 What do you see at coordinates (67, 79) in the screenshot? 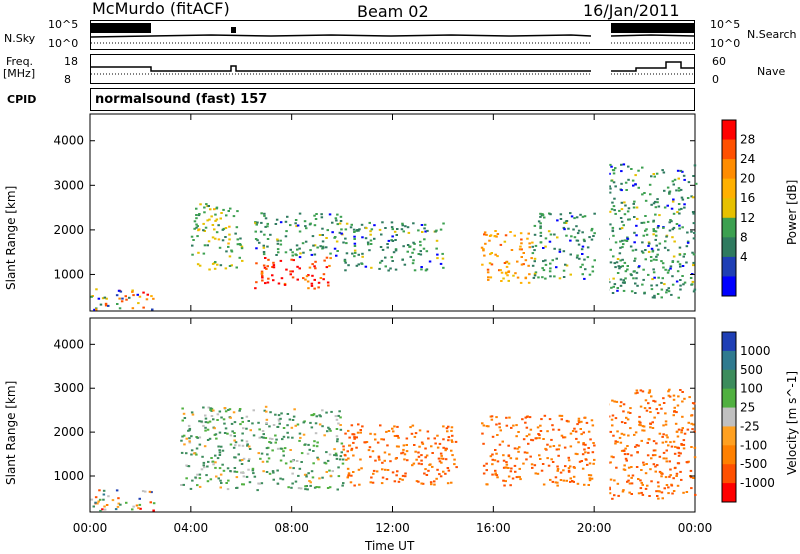
I see `freq-tick-bottom: 8` at bounding box center [67, 79].